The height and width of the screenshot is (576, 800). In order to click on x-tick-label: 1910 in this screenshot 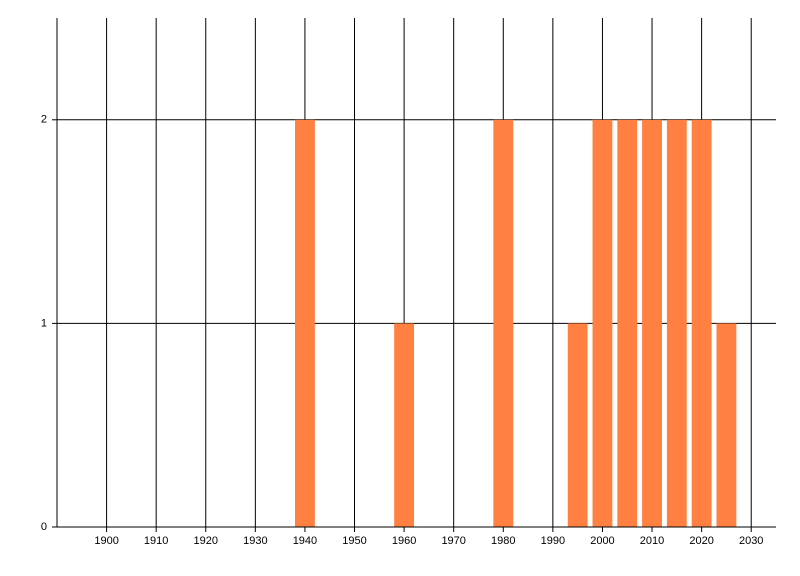, I will do `click(156, 541)`.